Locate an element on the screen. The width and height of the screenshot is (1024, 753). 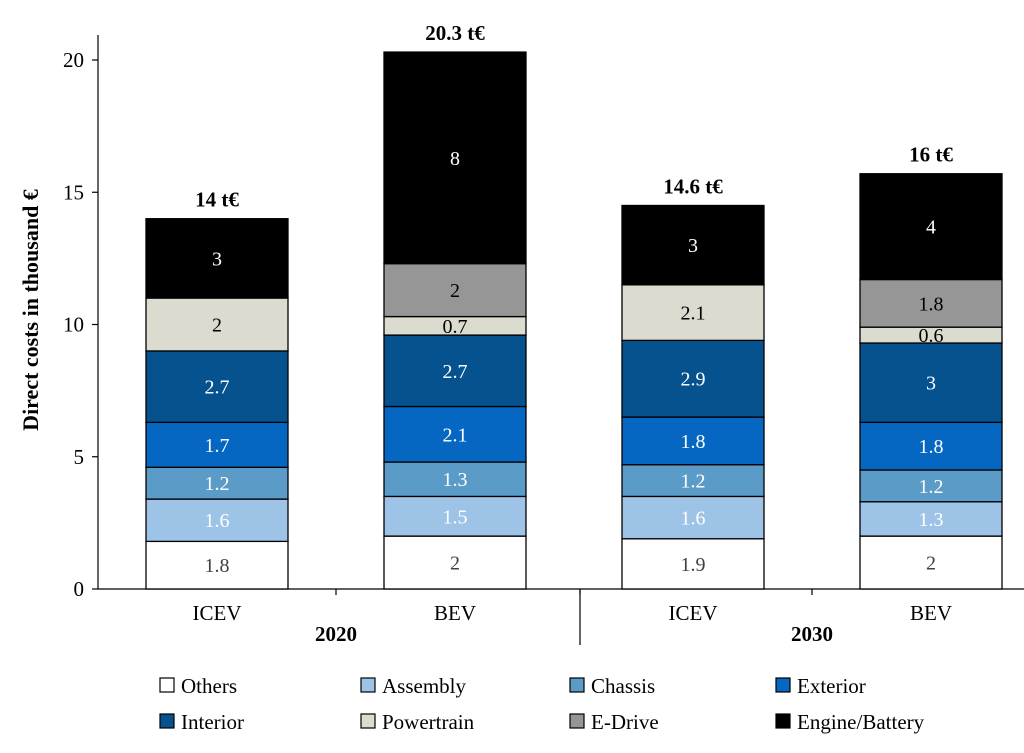
total-label: 14 t€ is located at coordinates (217, 200).